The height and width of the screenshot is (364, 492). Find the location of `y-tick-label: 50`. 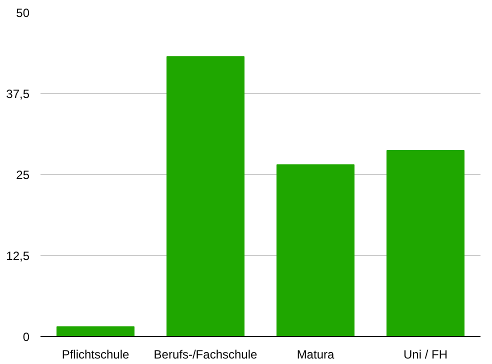

y-tick-label: 50 is located at coordinates (23, 13).